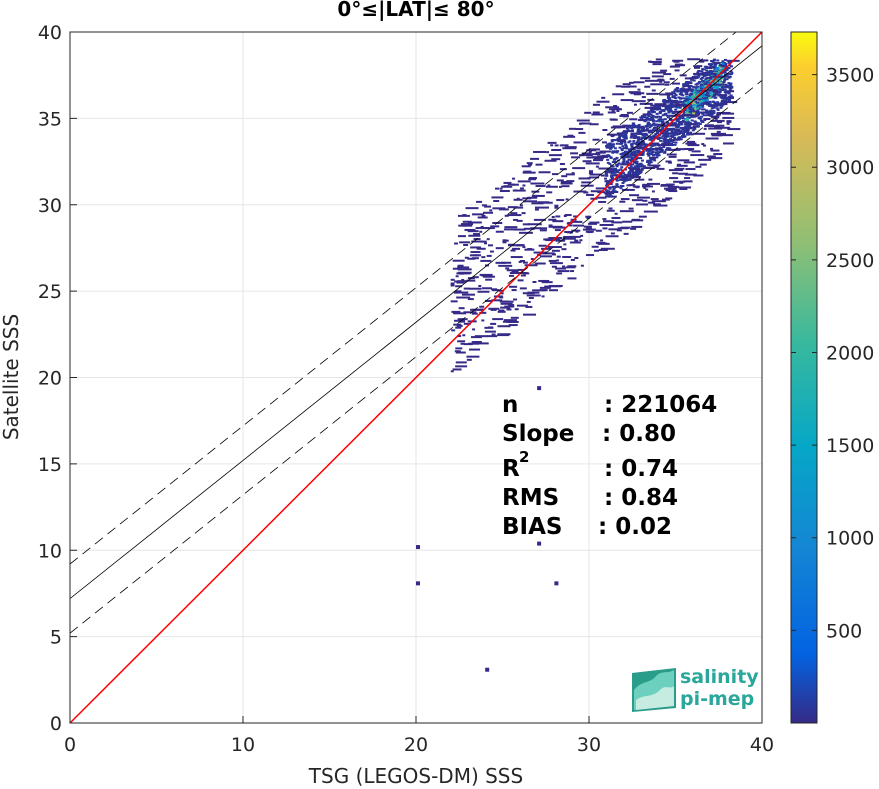 Image resolution: width=879 pixels, height=789 pixels. I want to click on colorbar, so click(804, 377).